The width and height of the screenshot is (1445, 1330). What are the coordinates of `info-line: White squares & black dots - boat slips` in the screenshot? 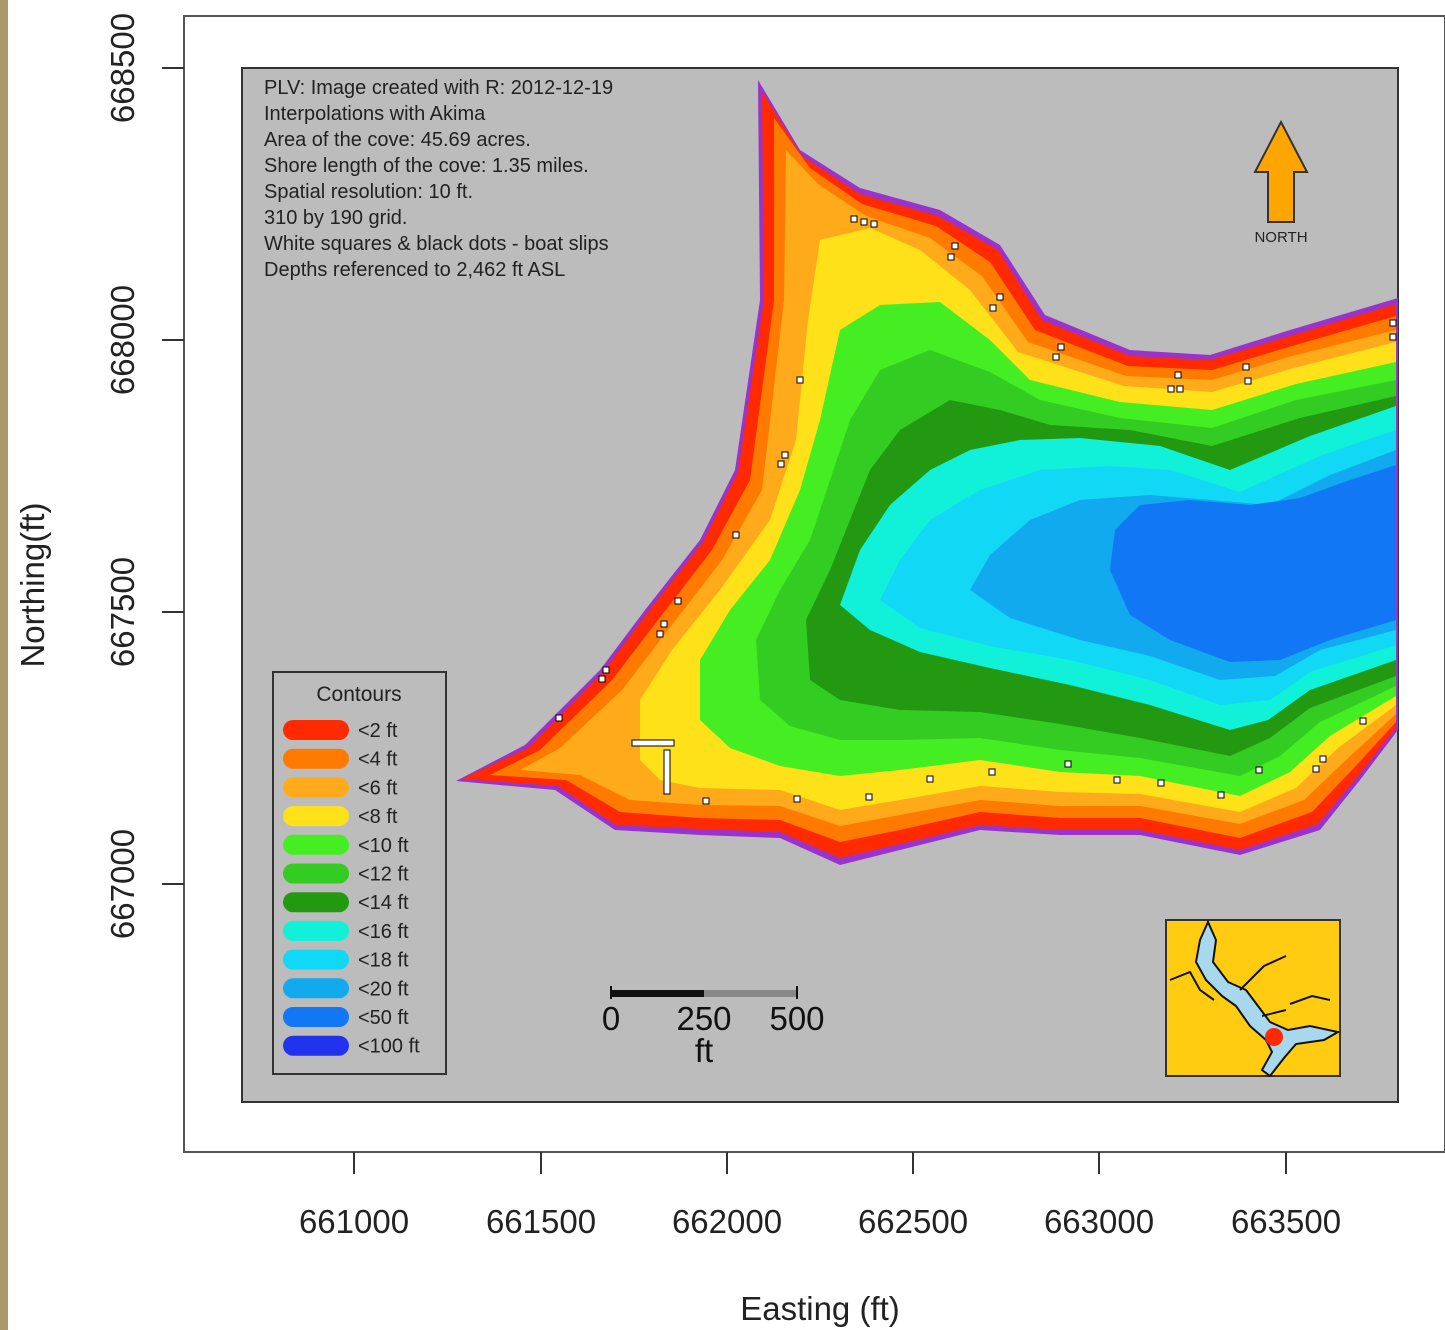 It's located at (436, 244).